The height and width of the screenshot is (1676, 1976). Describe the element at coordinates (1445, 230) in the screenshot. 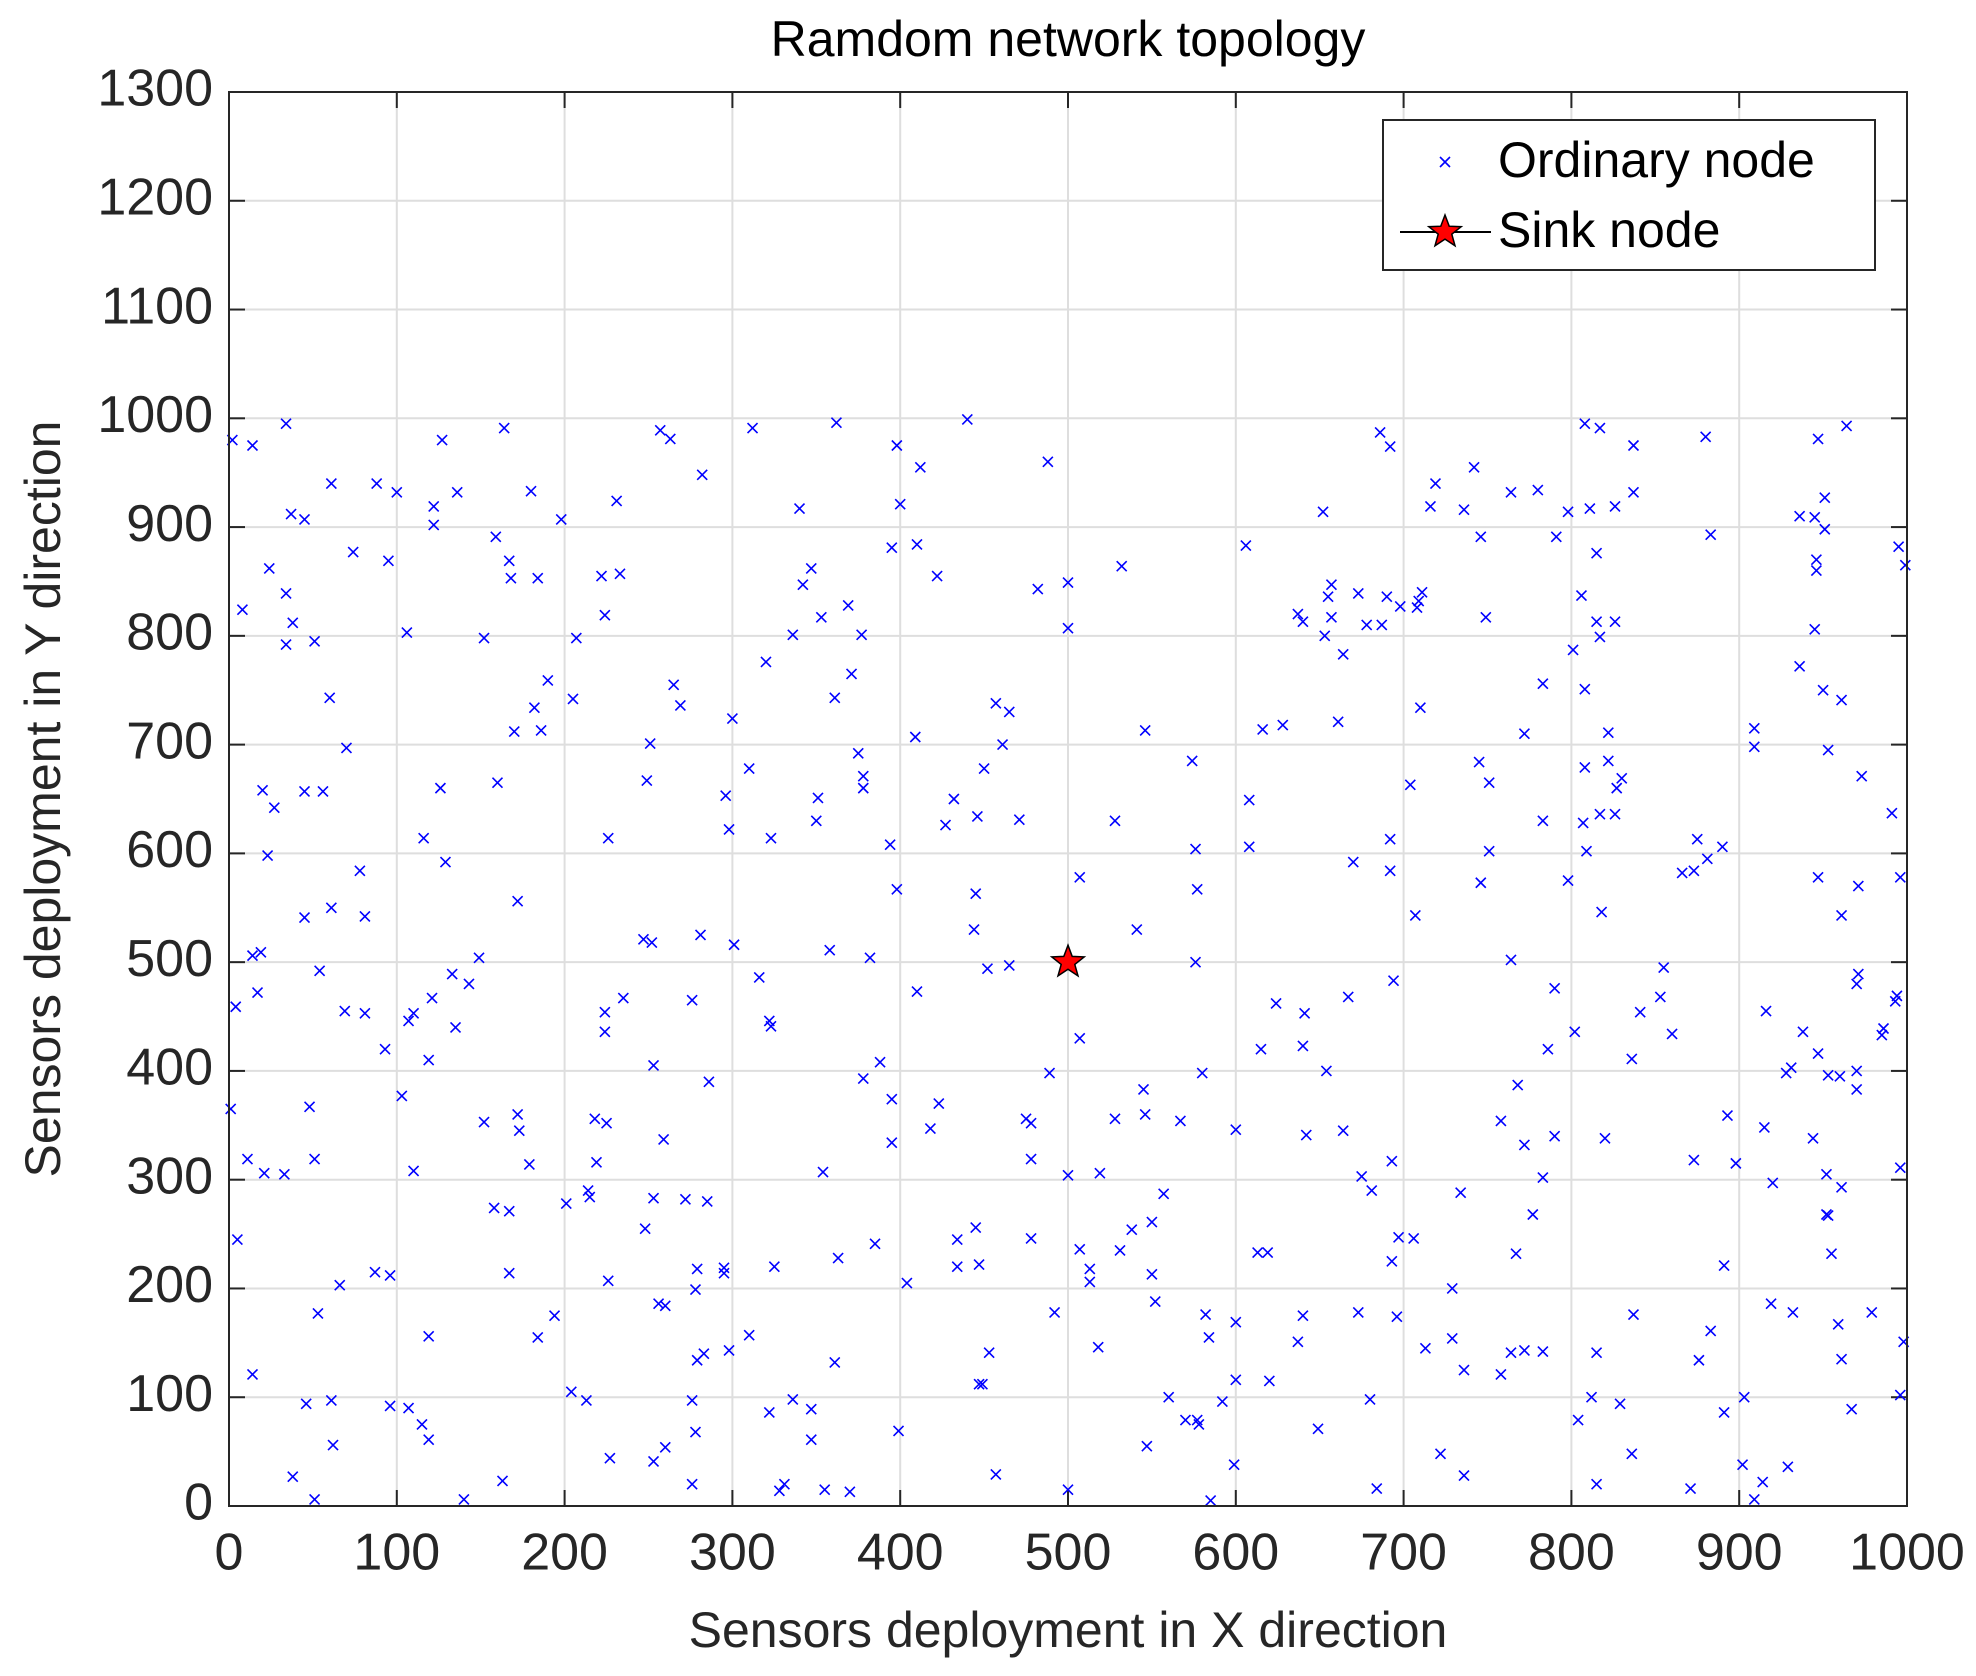

I see `legend-marker` at that location.